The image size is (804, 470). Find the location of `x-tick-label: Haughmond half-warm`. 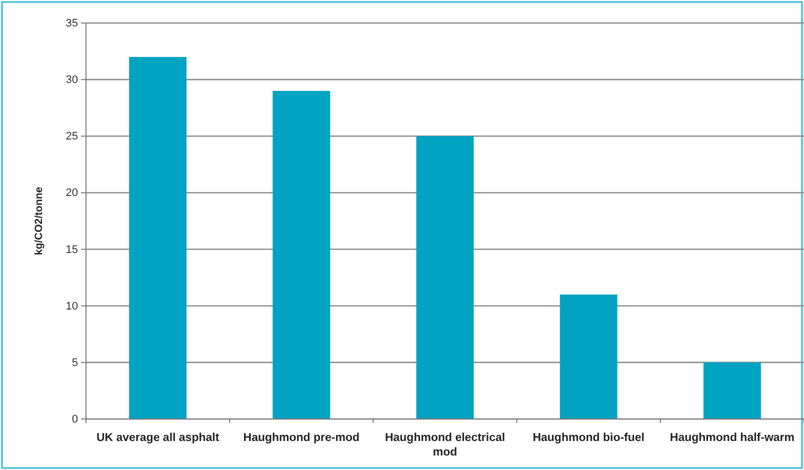

x-tick-label: Haughmond half-warm is located at coordinates (732, 438).